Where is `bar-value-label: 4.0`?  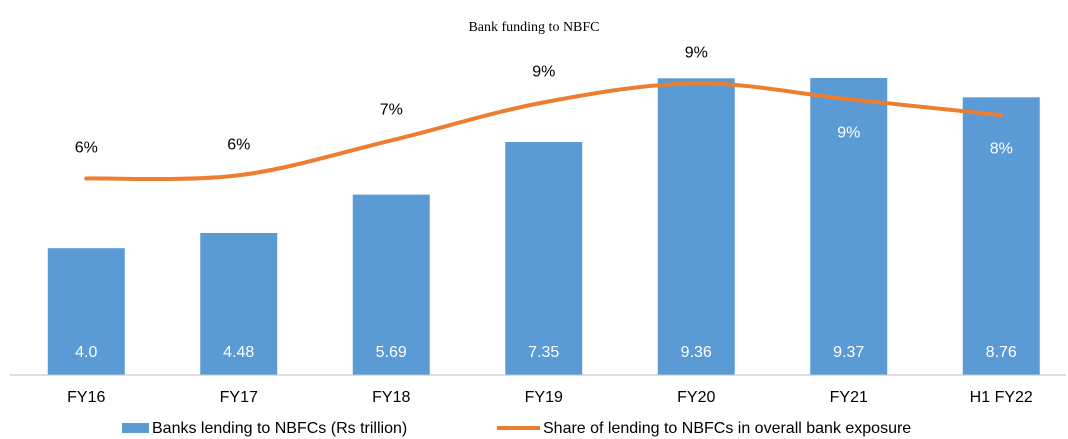
bar-value-label: 4.0 is located at coordinates (86, 352).